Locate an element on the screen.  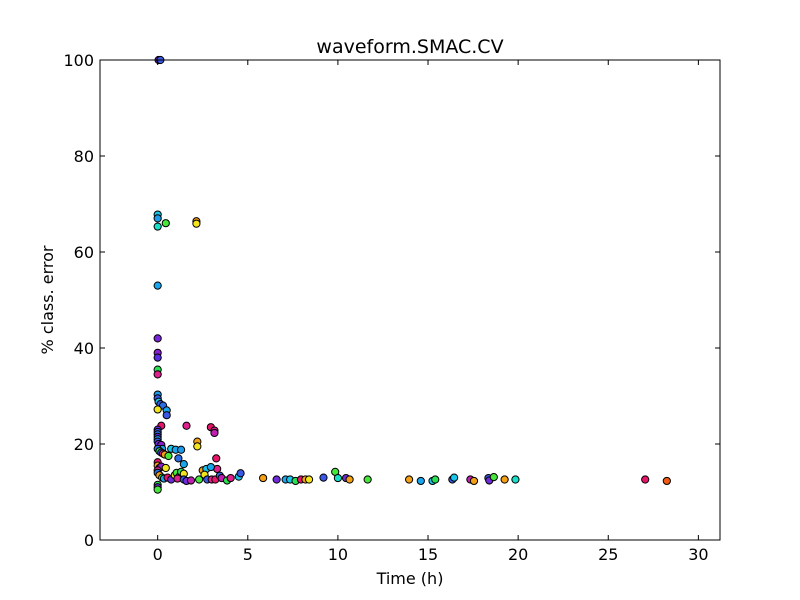
x-axis-label: Time (h) is located at coordinates (410, 578).